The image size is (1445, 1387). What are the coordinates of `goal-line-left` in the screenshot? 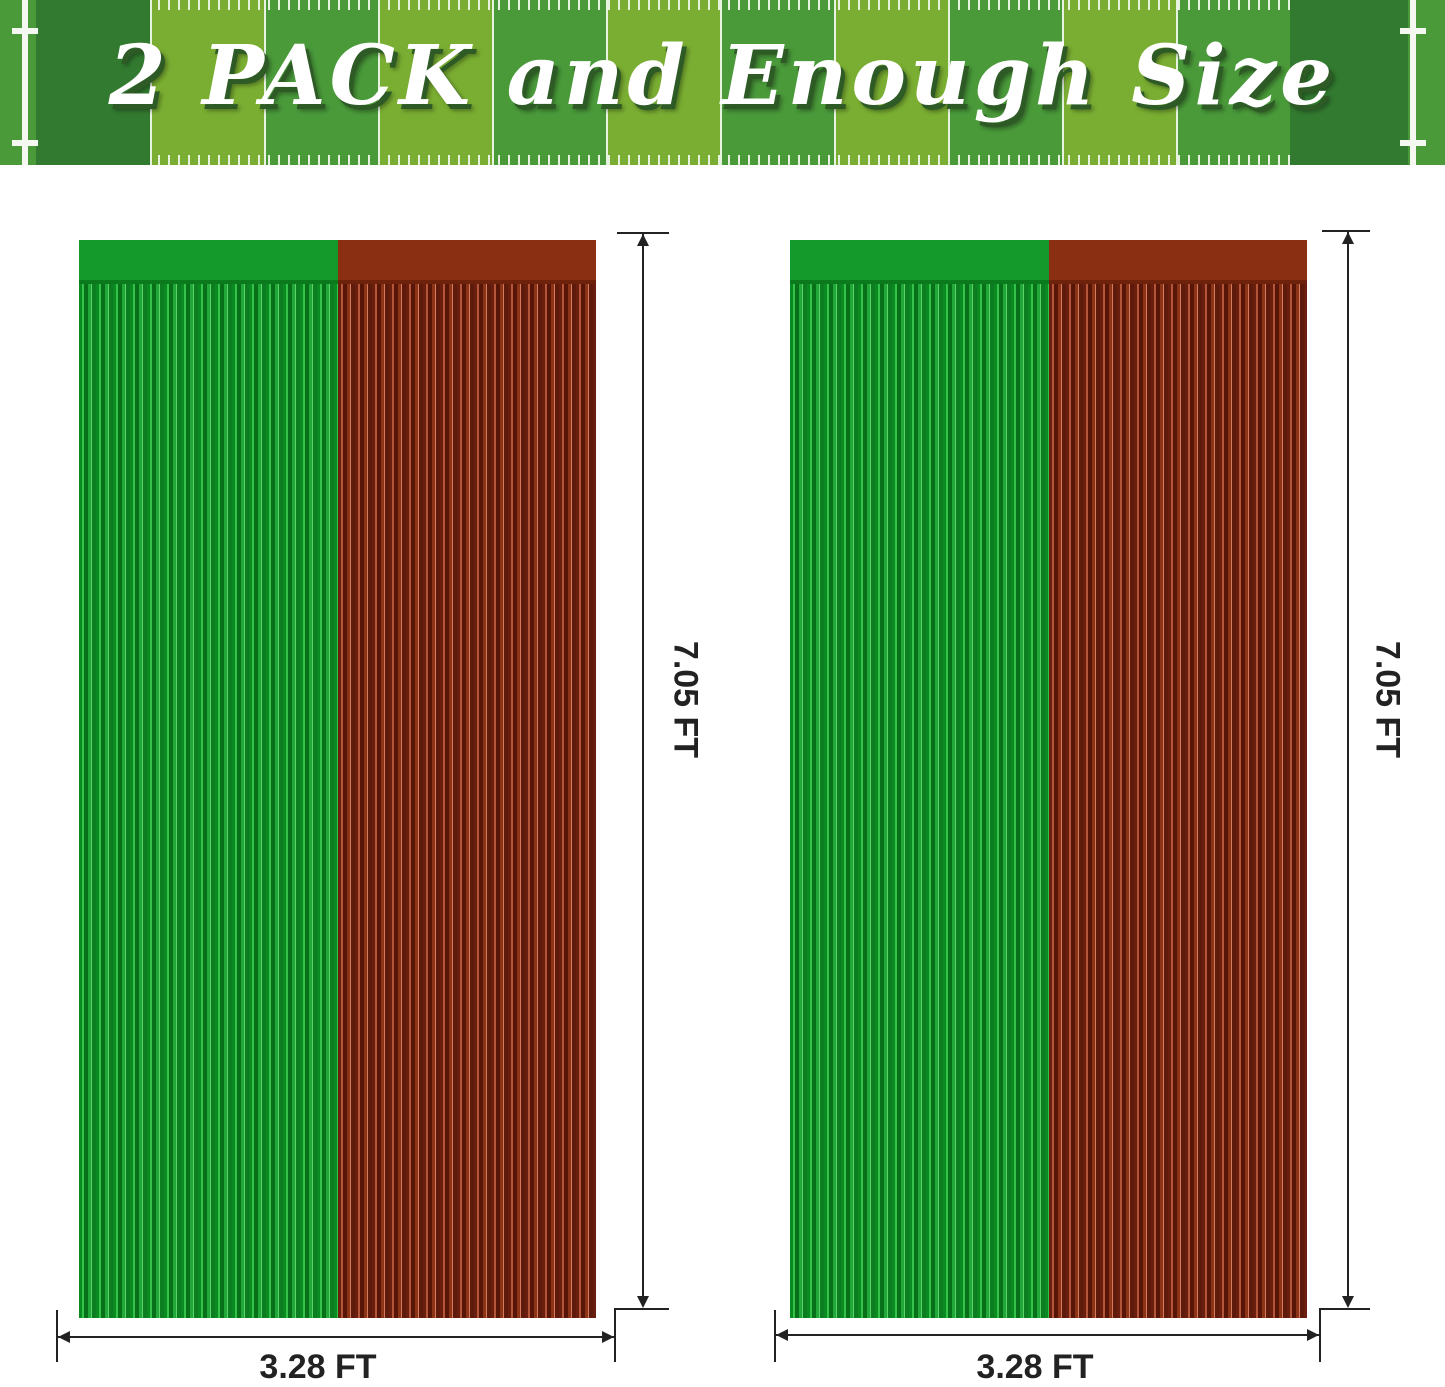 It's located at (25, 82).